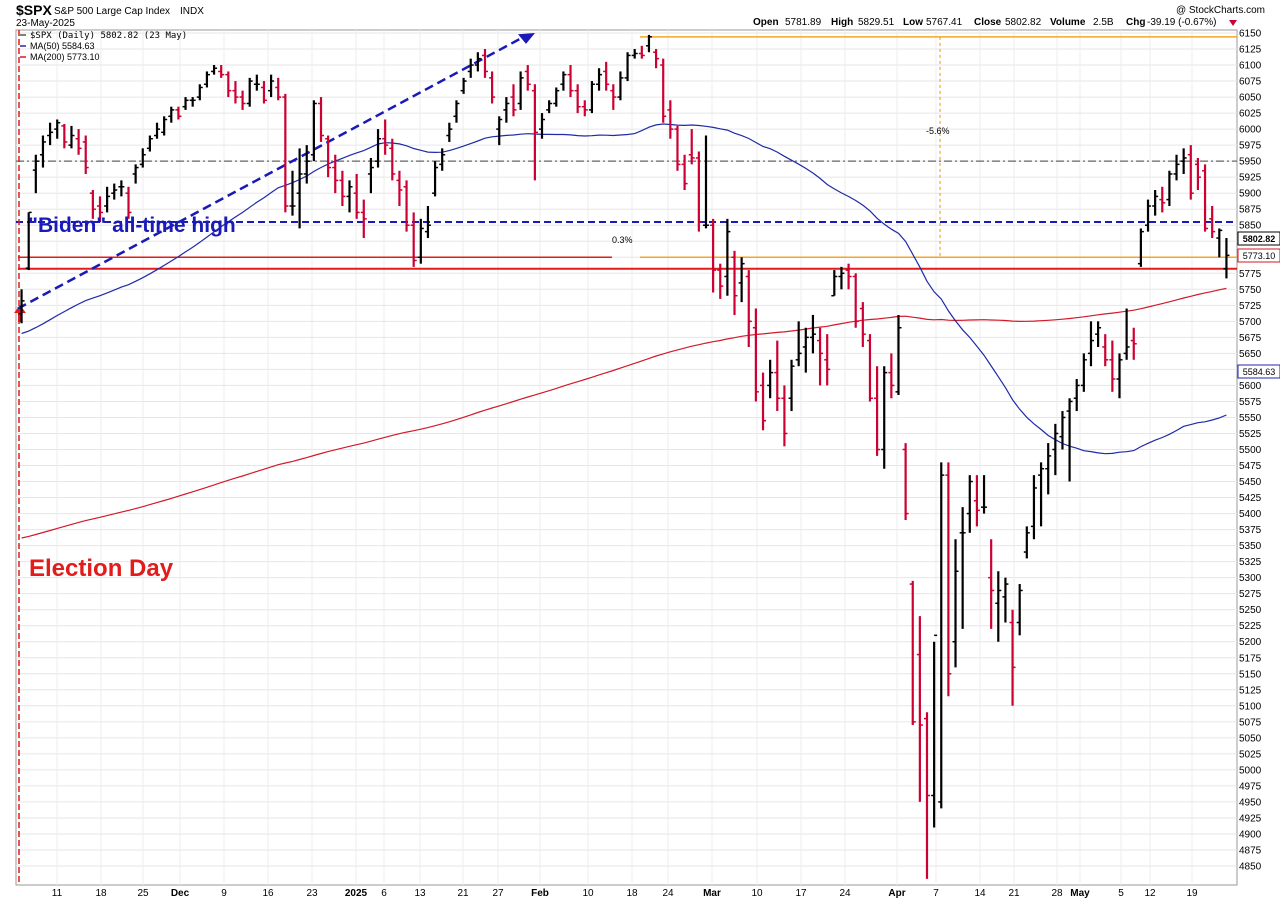 This screenshot has height=900, width=1280. Describe the element at coordinates (268, 893) in the screenshot. I see `x-tick-label: 16` at that location.